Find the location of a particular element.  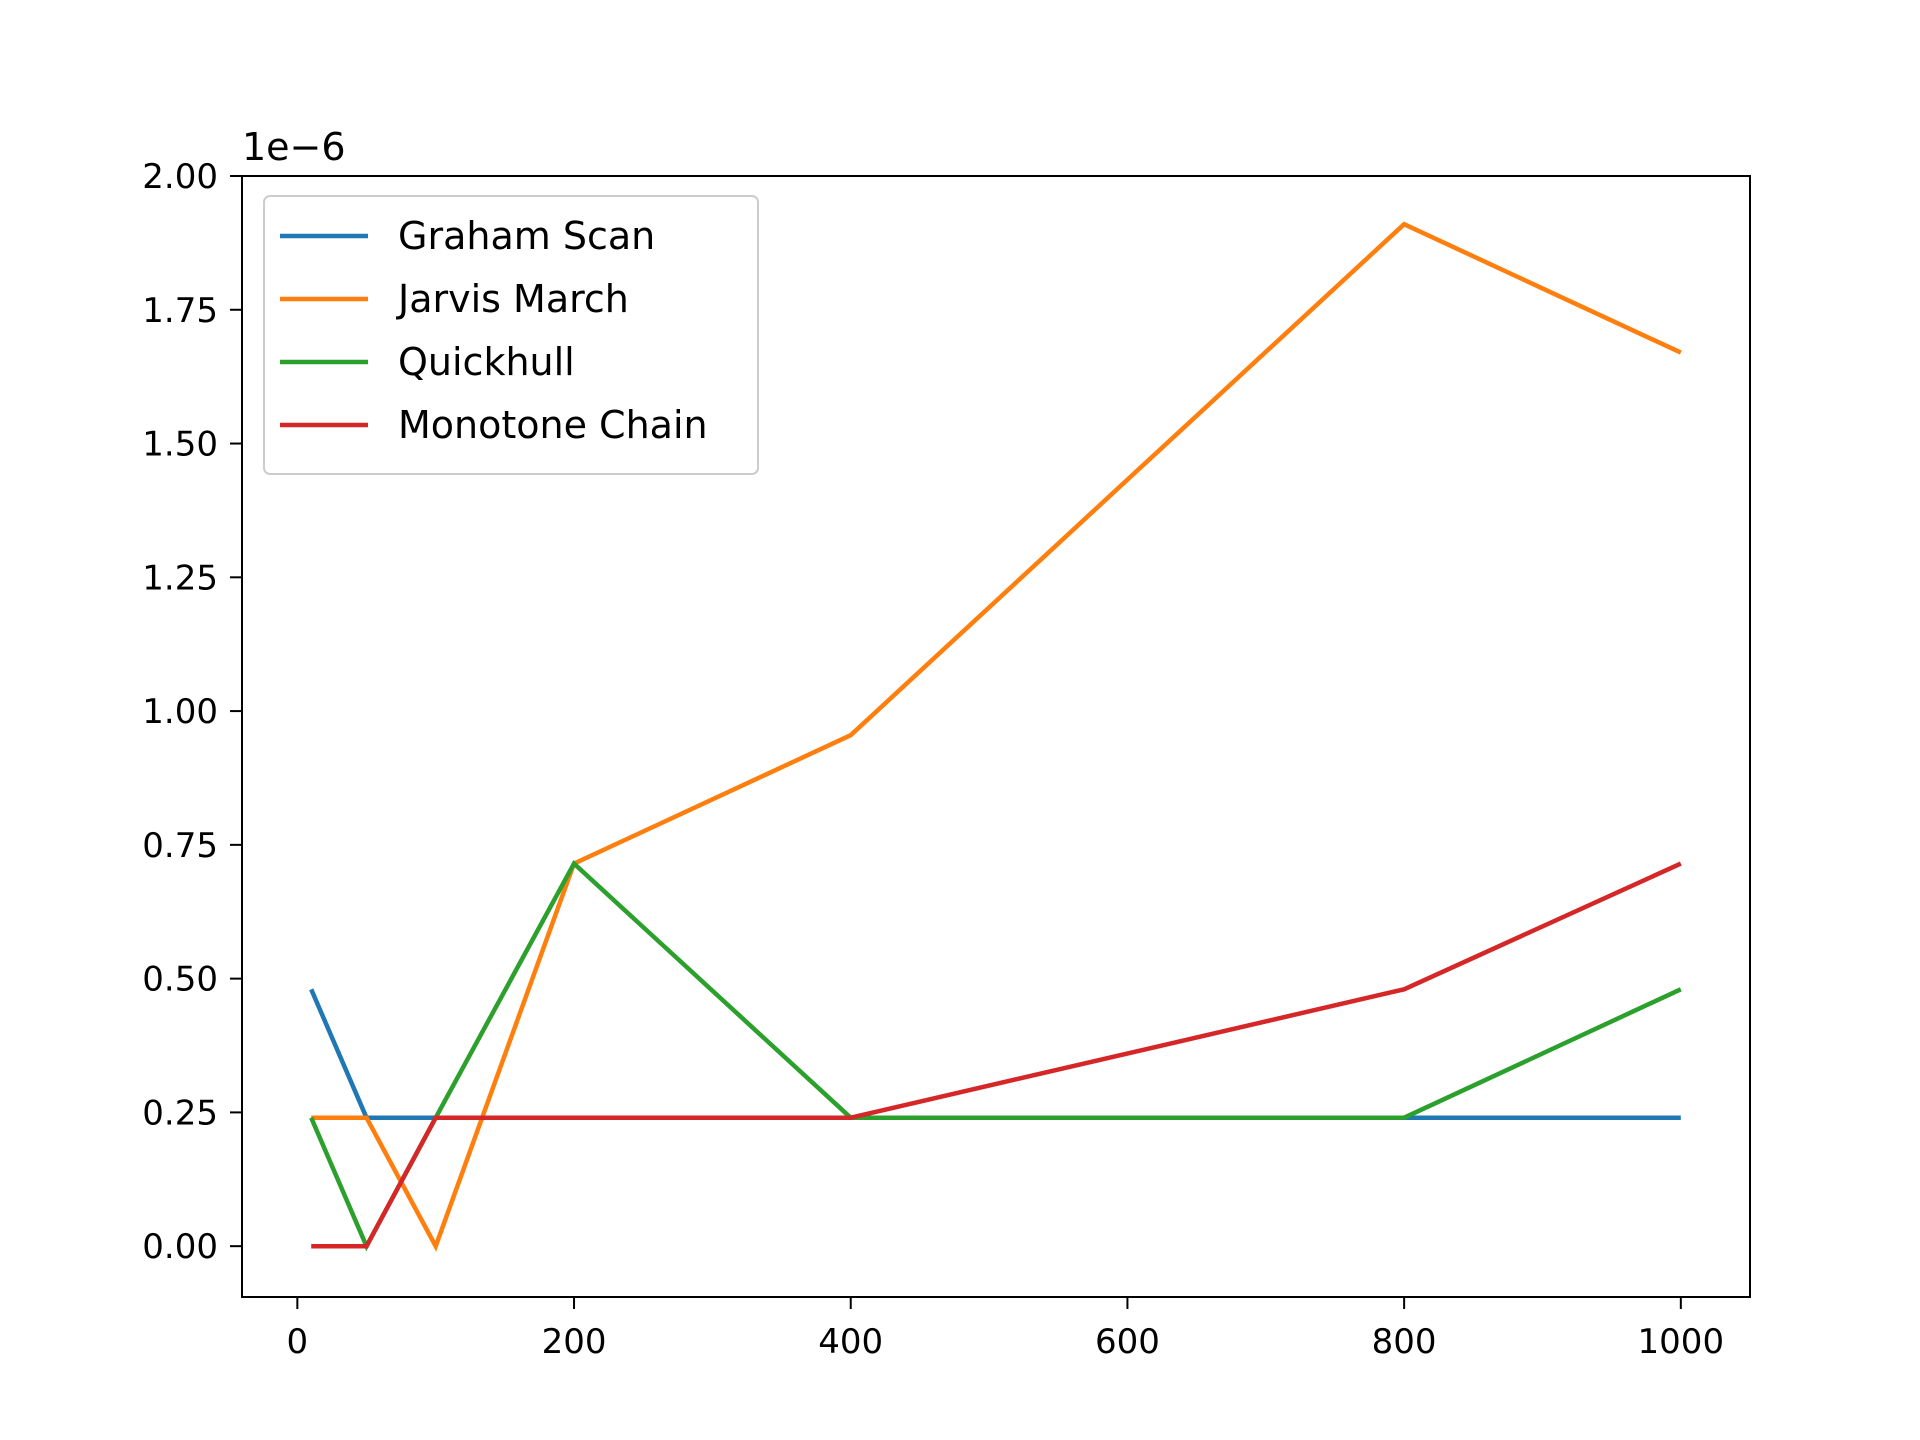

legend-label: Monotone Chain is located at coordinates (553, 425).